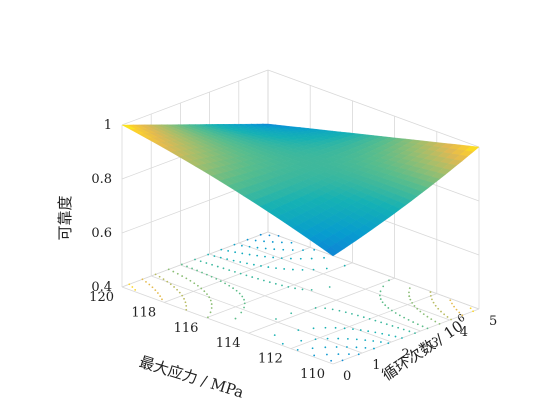 The height and width of the screenshot is (420, 536). What do you see at coordinates (270, 359) in the screenshot?
I see `x-tick-label: 112` at bounding box center [270, 359].